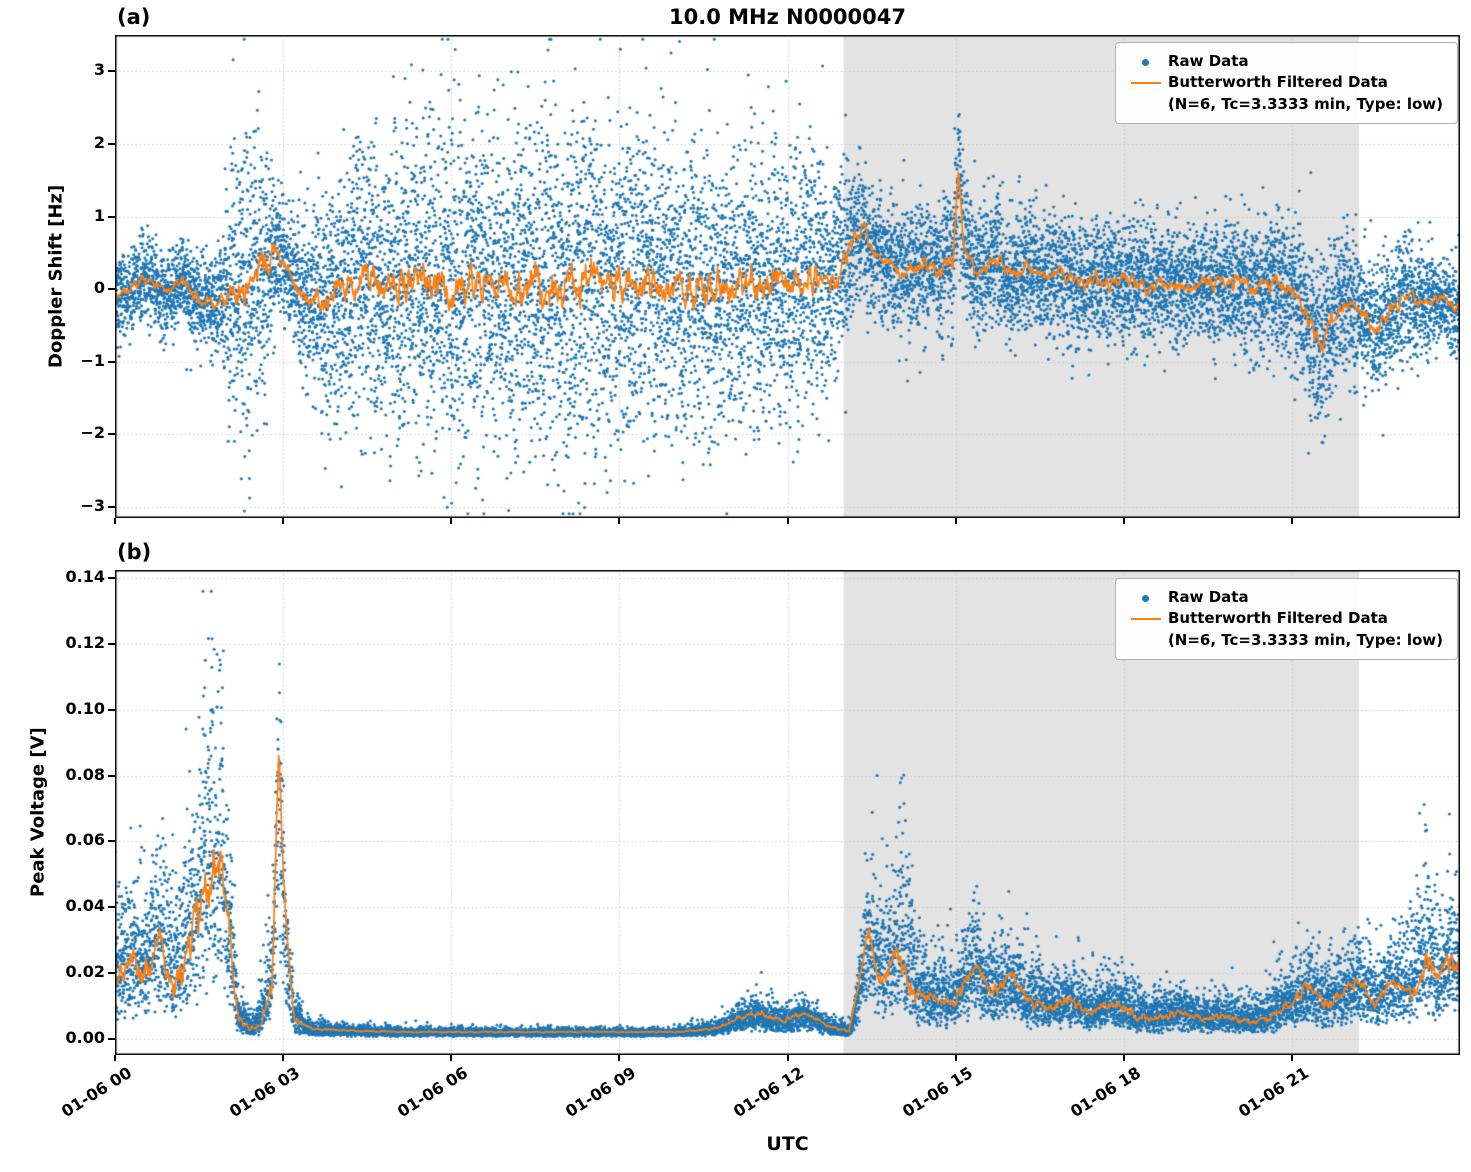 The image size is (1471, 1172). What do you see at coordinates (92, 360) in the screenshot?
I see `y-tick-label: −1` at bounding box center [92, 360].